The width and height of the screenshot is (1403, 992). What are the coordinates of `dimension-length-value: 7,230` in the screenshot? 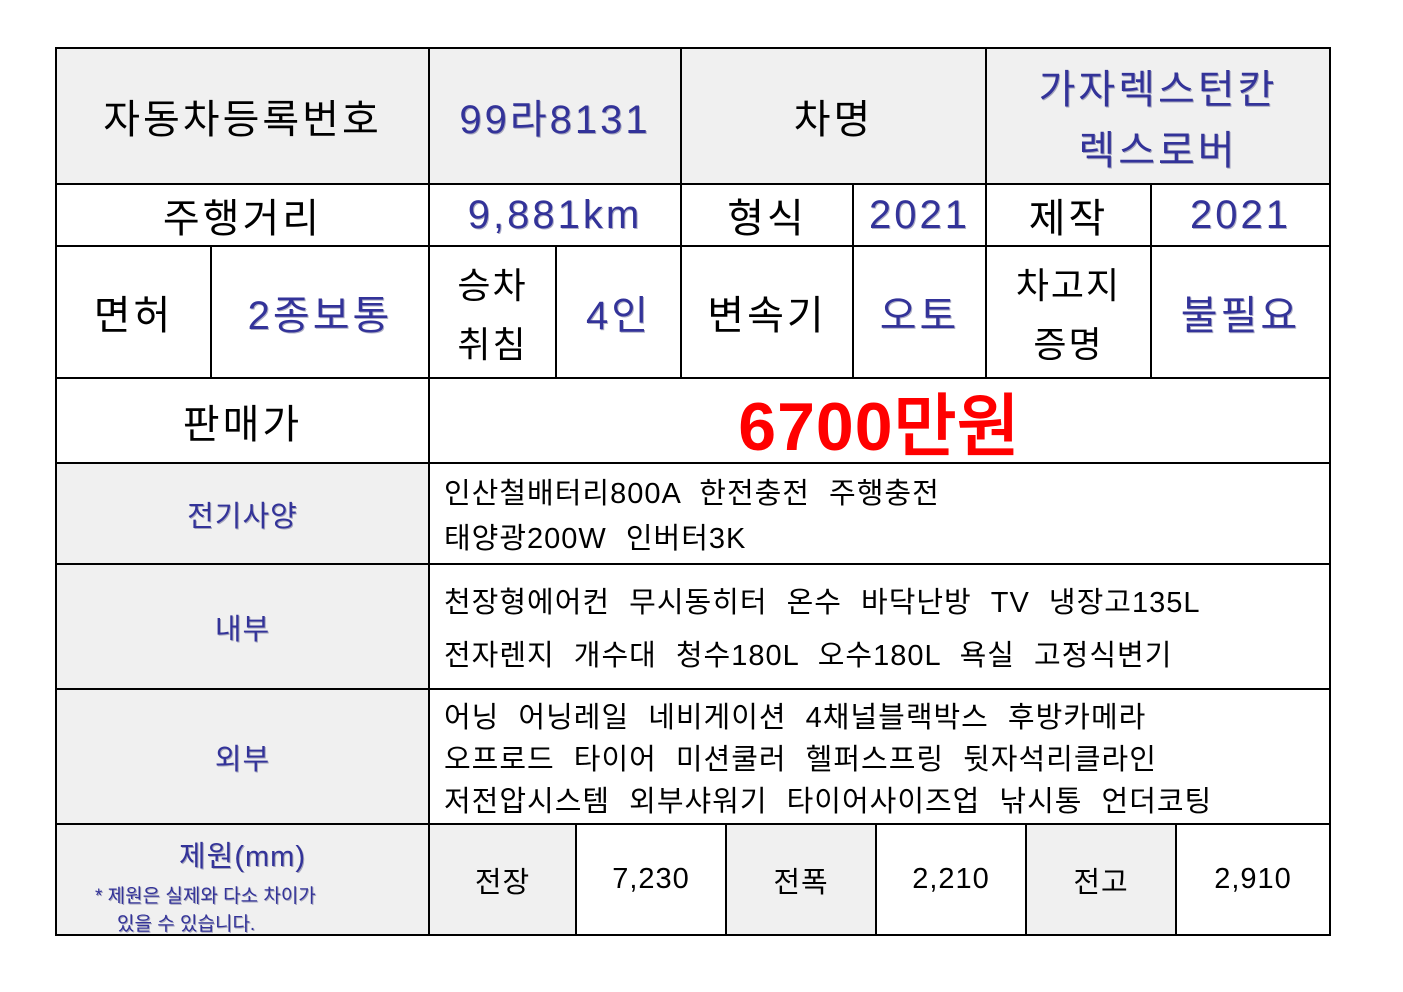 It's located at (652, 879).